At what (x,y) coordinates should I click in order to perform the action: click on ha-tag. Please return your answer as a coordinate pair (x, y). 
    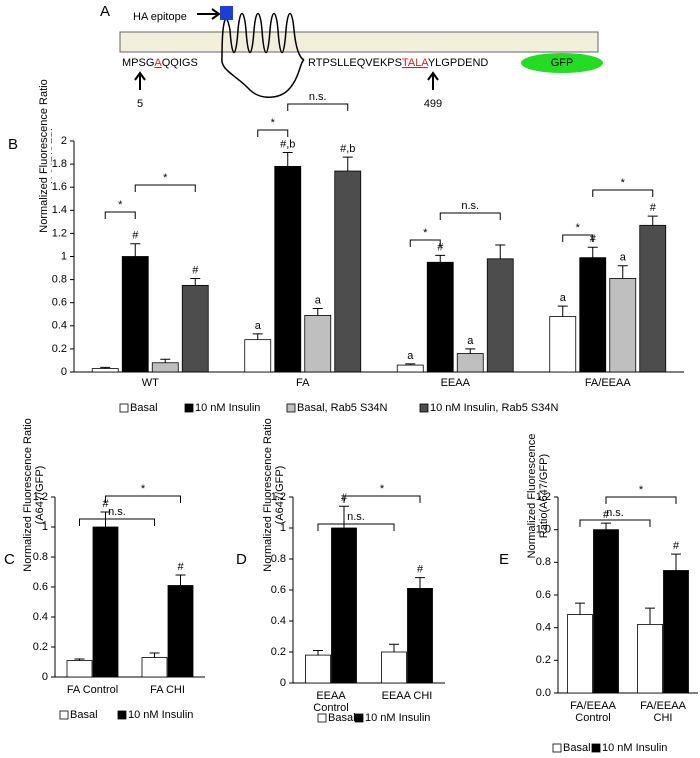
    Looking at the image, I should click on (226, 13).